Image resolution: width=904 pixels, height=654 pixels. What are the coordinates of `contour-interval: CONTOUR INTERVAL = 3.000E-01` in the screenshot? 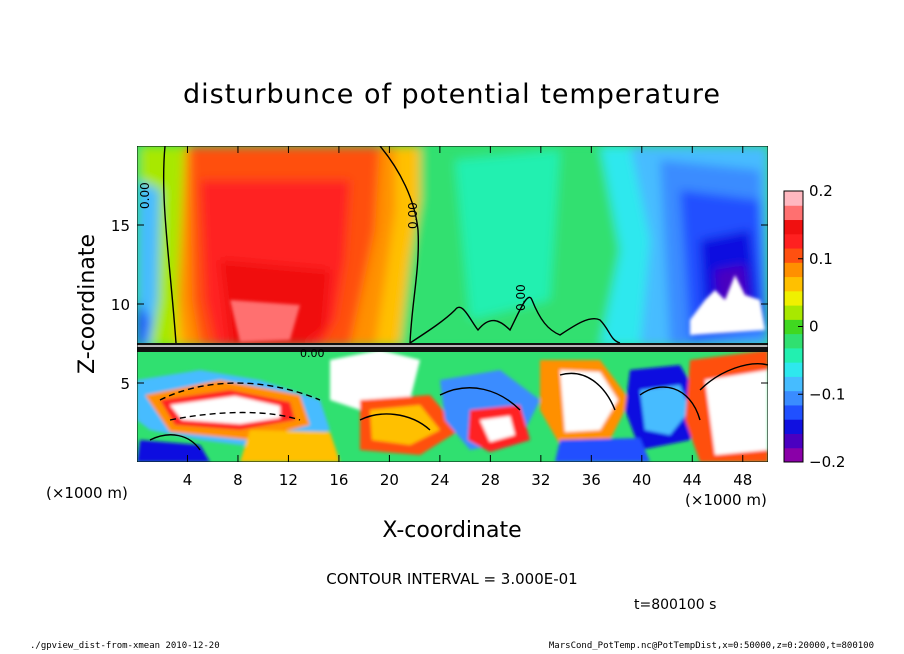 It's located at (451, 579).